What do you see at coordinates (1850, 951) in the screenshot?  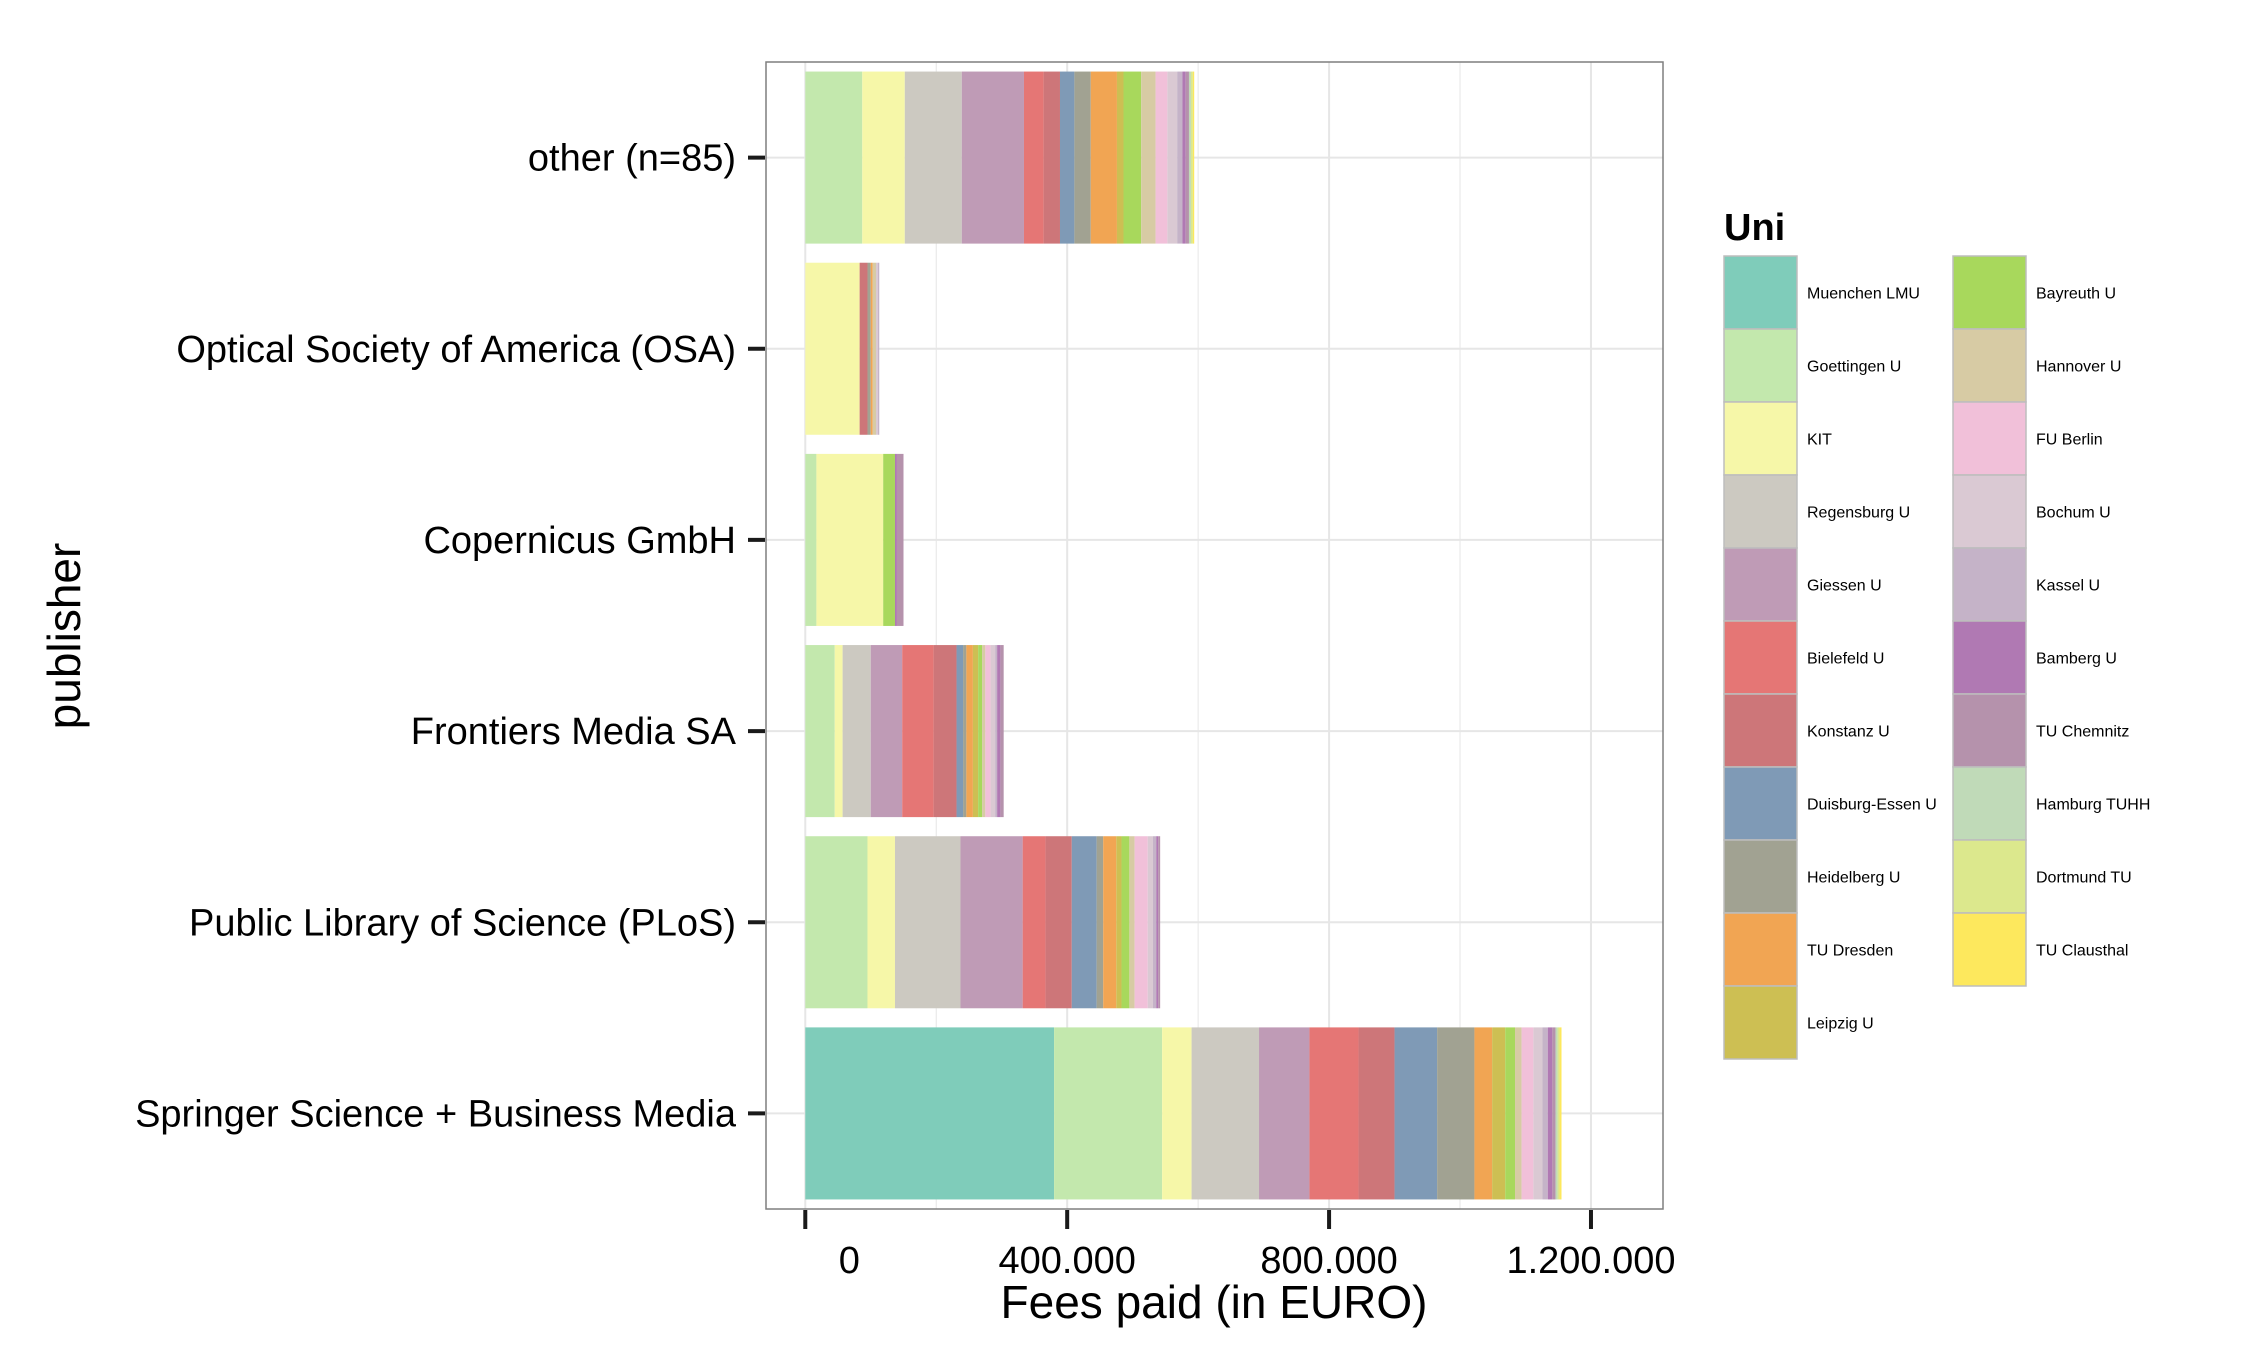 I see `legend-label: TU Dresden` at bounding box center [1850, 951].